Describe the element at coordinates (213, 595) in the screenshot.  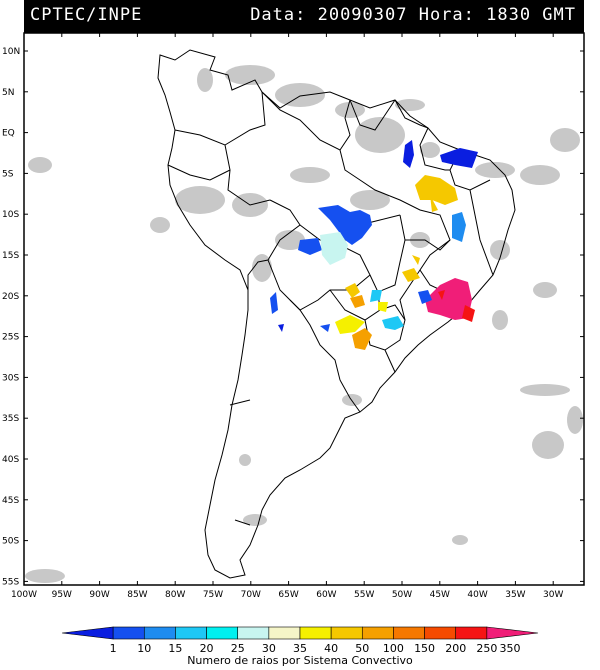
I see `lon-label: 75W` at that location.